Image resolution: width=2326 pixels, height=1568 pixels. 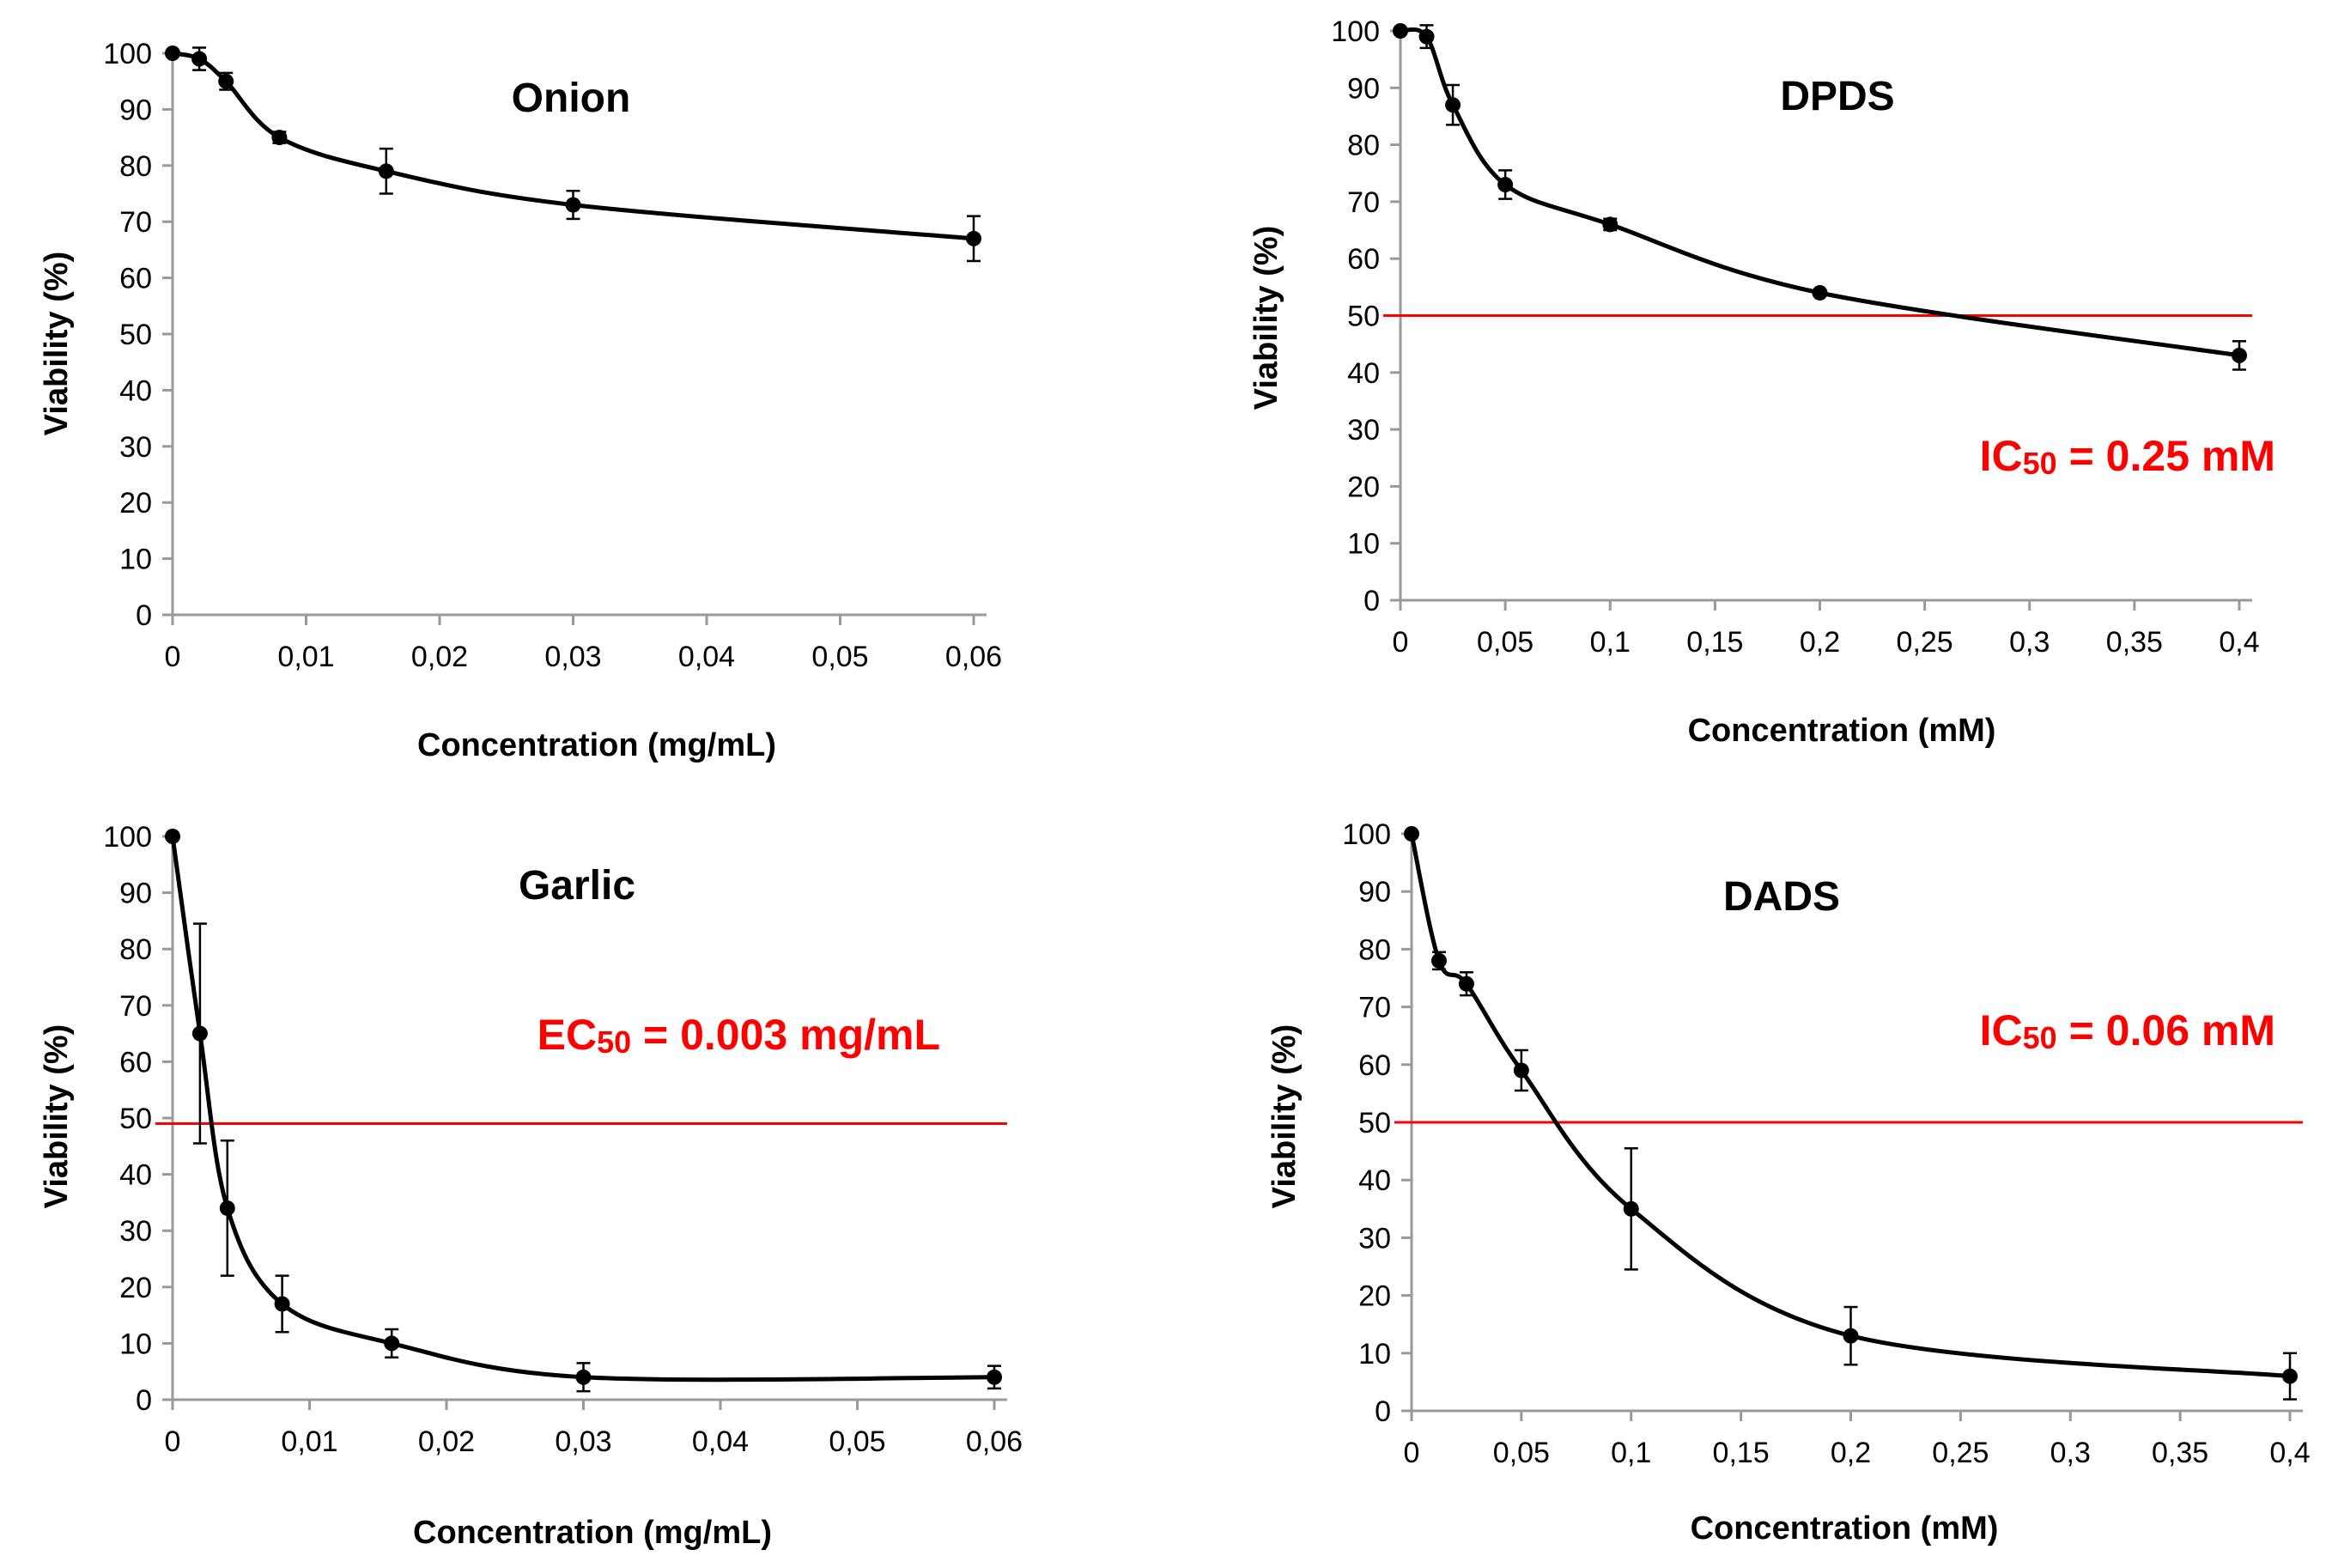 What do you see at coordinates (577, 886) in the screenshot?
I see `panel-title: Garlic` at bounding box center [577, 886].